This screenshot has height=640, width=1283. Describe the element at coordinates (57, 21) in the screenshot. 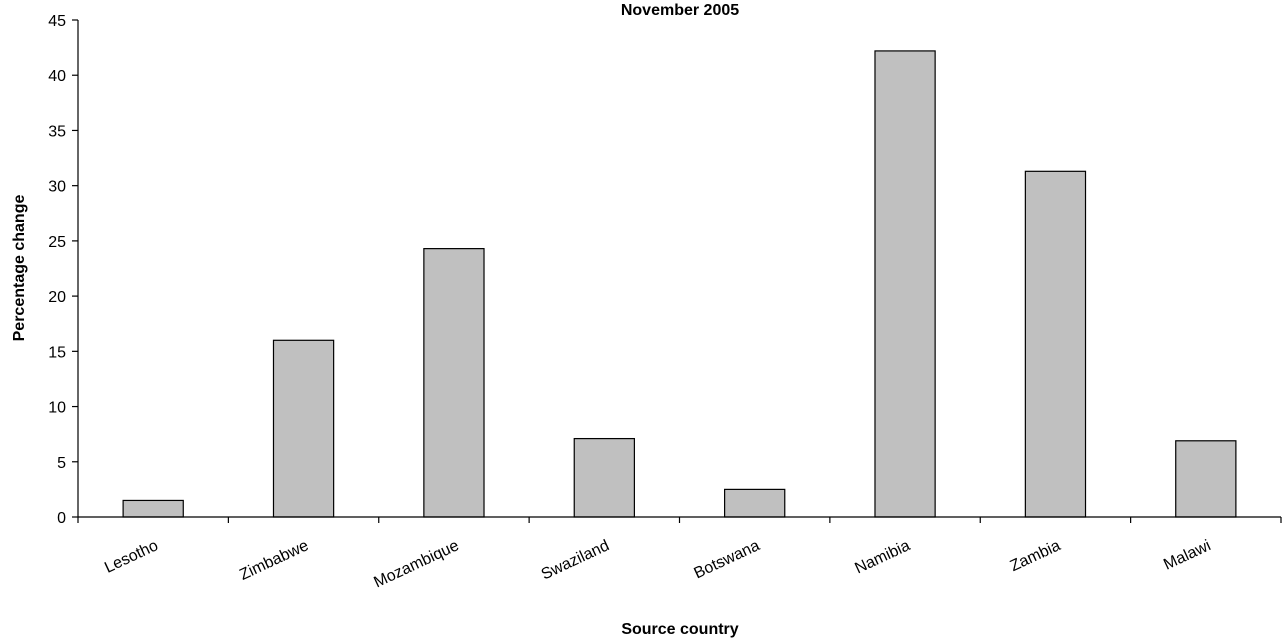

I see `y-tick-label: 45` at that location.